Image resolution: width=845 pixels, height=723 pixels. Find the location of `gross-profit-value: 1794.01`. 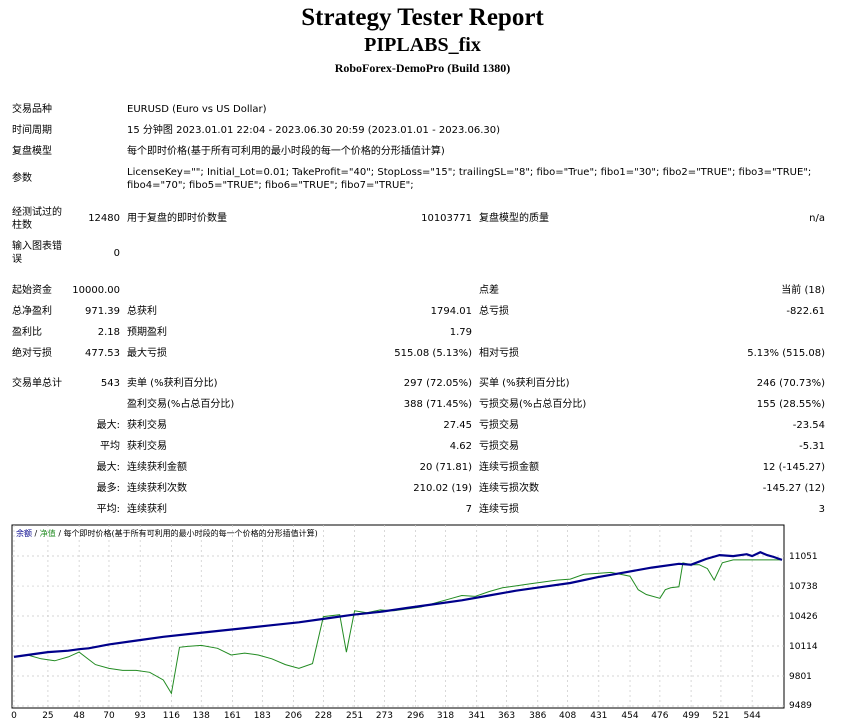

gross-profit-value: 1794.01 is located at coordinates (451, 311).